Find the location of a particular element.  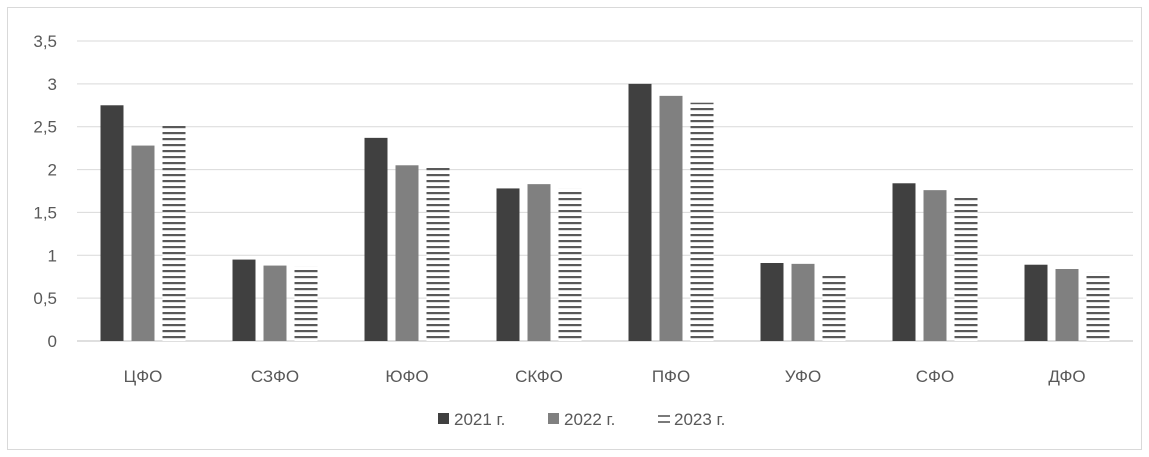

legend-label: 2021 г. is located at coordinates (479, 419).